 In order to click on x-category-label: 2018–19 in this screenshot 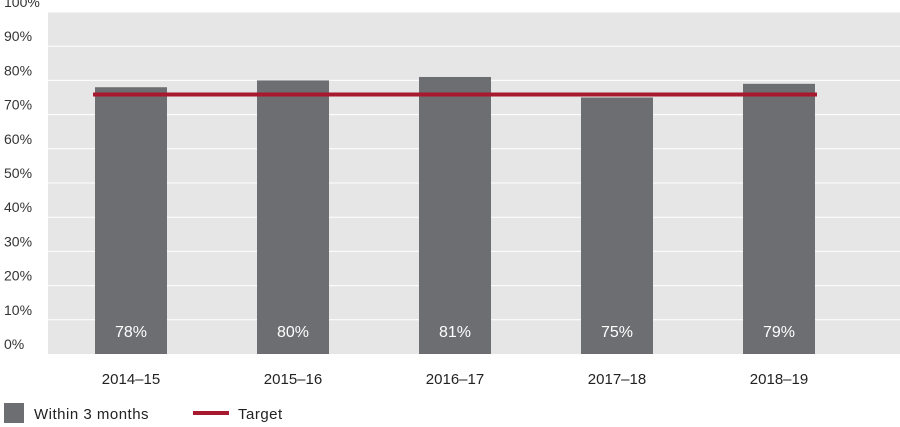, I will do `click(779, 379)`.